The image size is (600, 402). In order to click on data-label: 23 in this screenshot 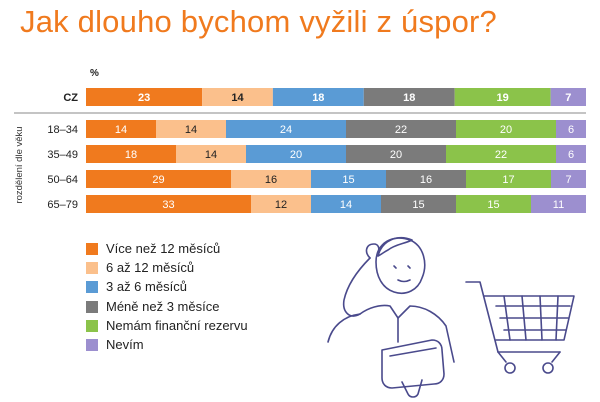, I will do `click(144, 98)`.